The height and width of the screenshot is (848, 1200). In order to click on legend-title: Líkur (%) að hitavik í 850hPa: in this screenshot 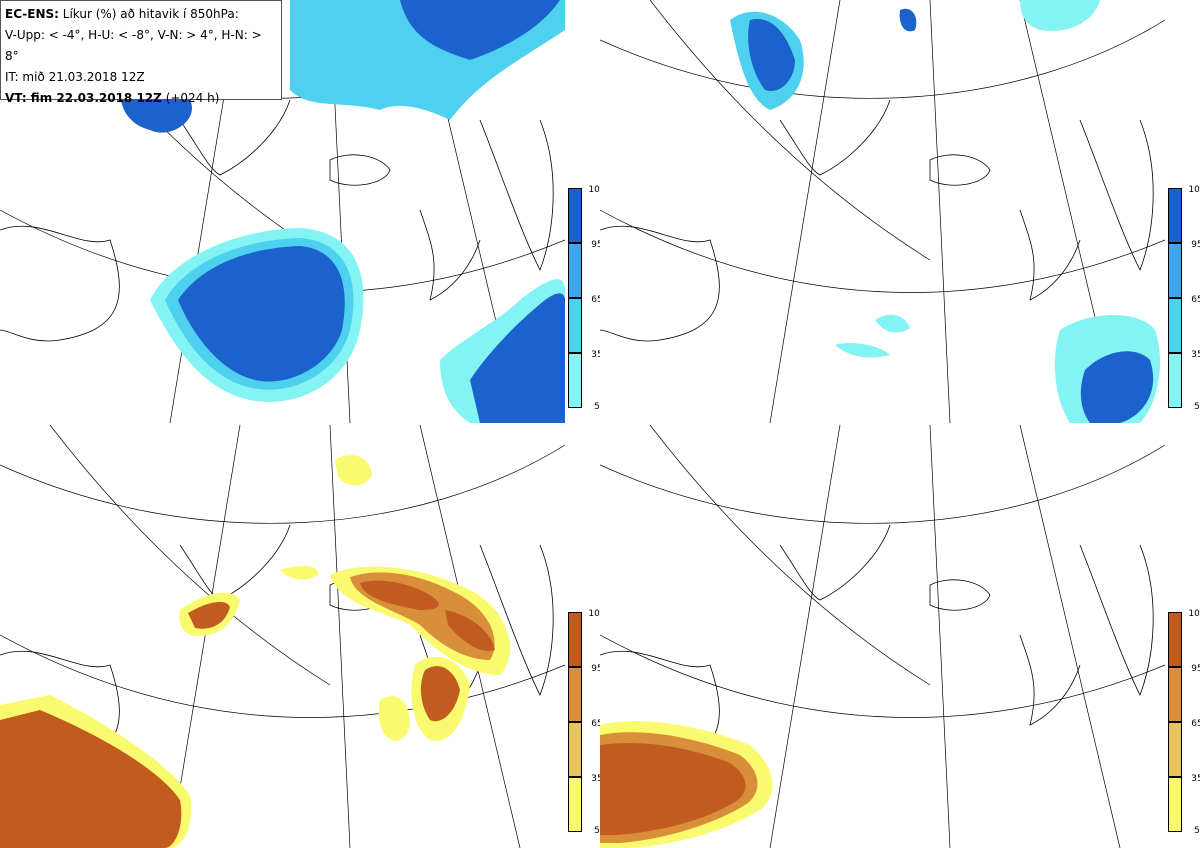, I will do `click(148, 14)`.